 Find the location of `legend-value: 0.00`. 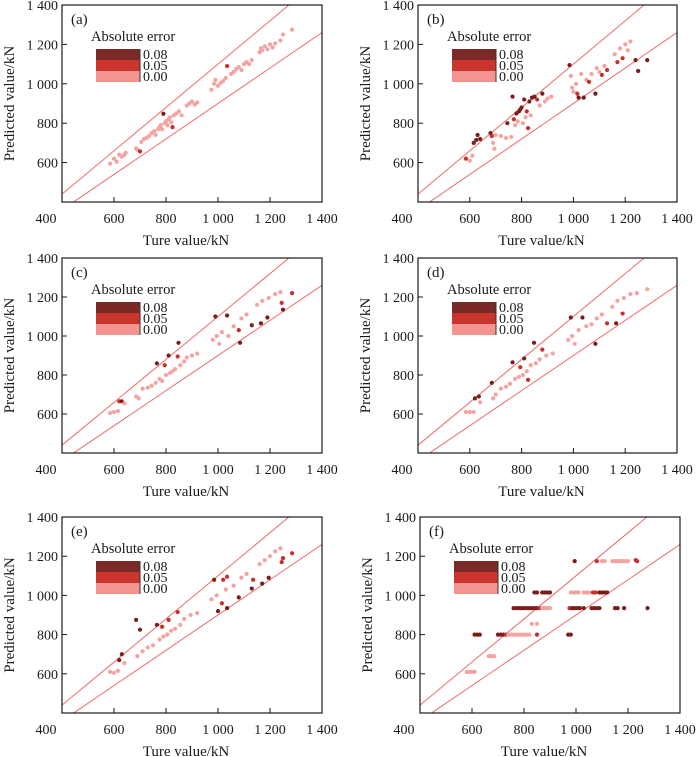

legend-value: 0.00 is located at coordinates (155, 77).